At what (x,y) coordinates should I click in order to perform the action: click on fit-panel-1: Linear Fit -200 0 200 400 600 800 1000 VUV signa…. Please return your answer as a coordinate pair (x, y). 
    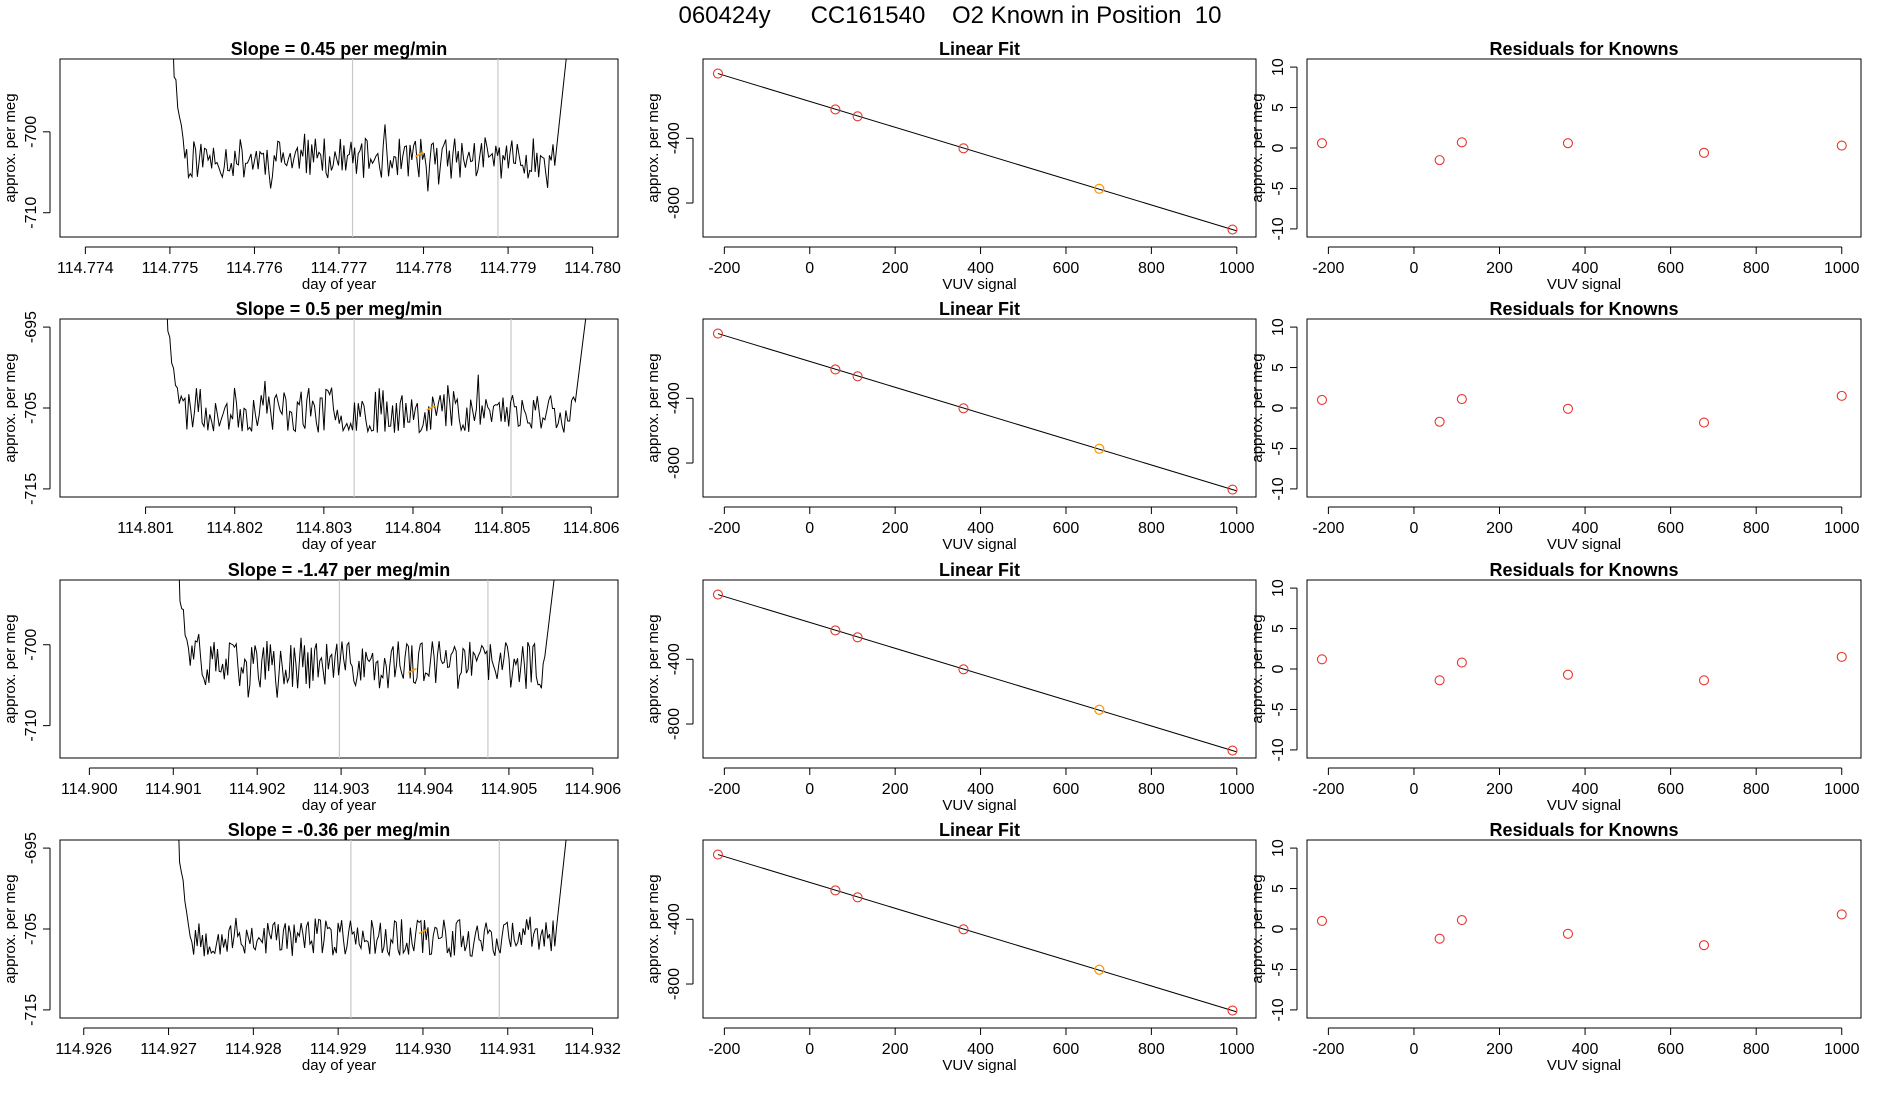
    Looking at the image, I should click on (951, 166).